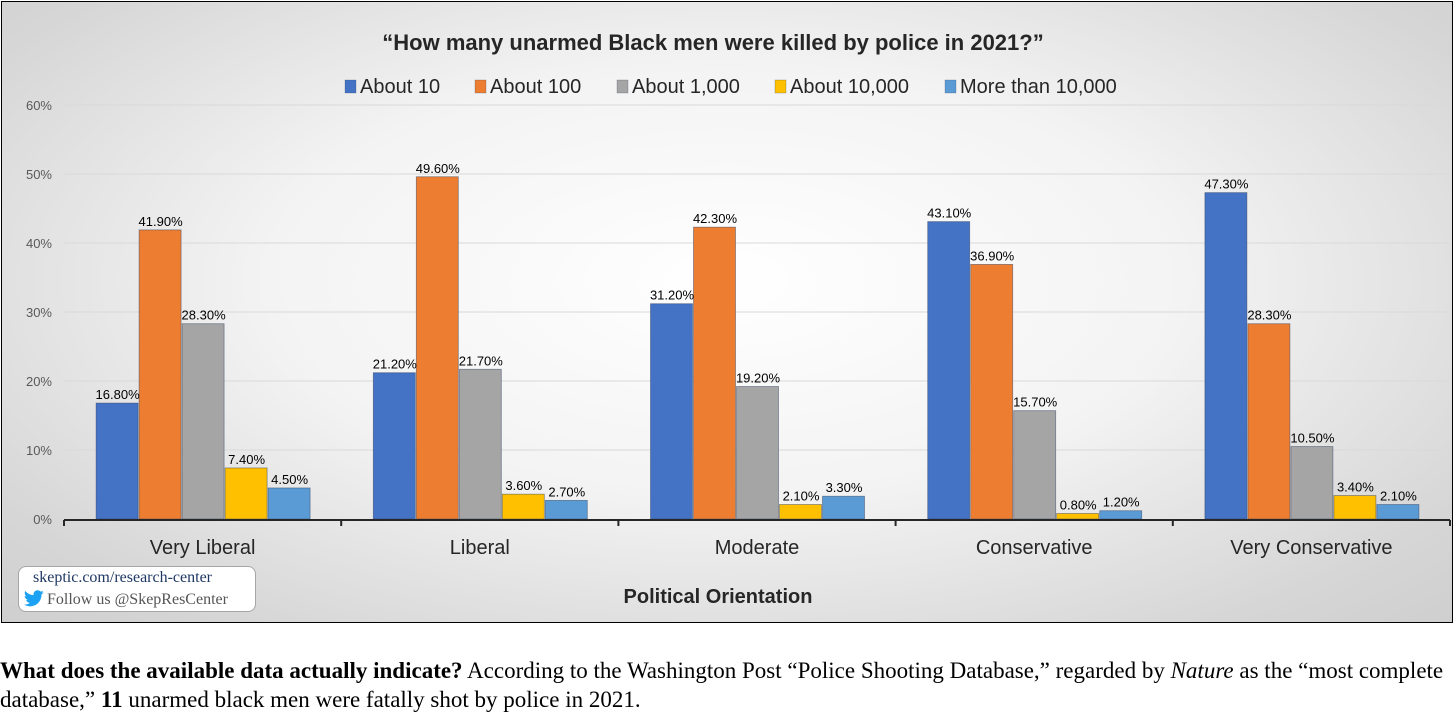  Describe the element at coordinates (1034, 548) in the screenshot. I see `x-category-label: Conservative` at that location.